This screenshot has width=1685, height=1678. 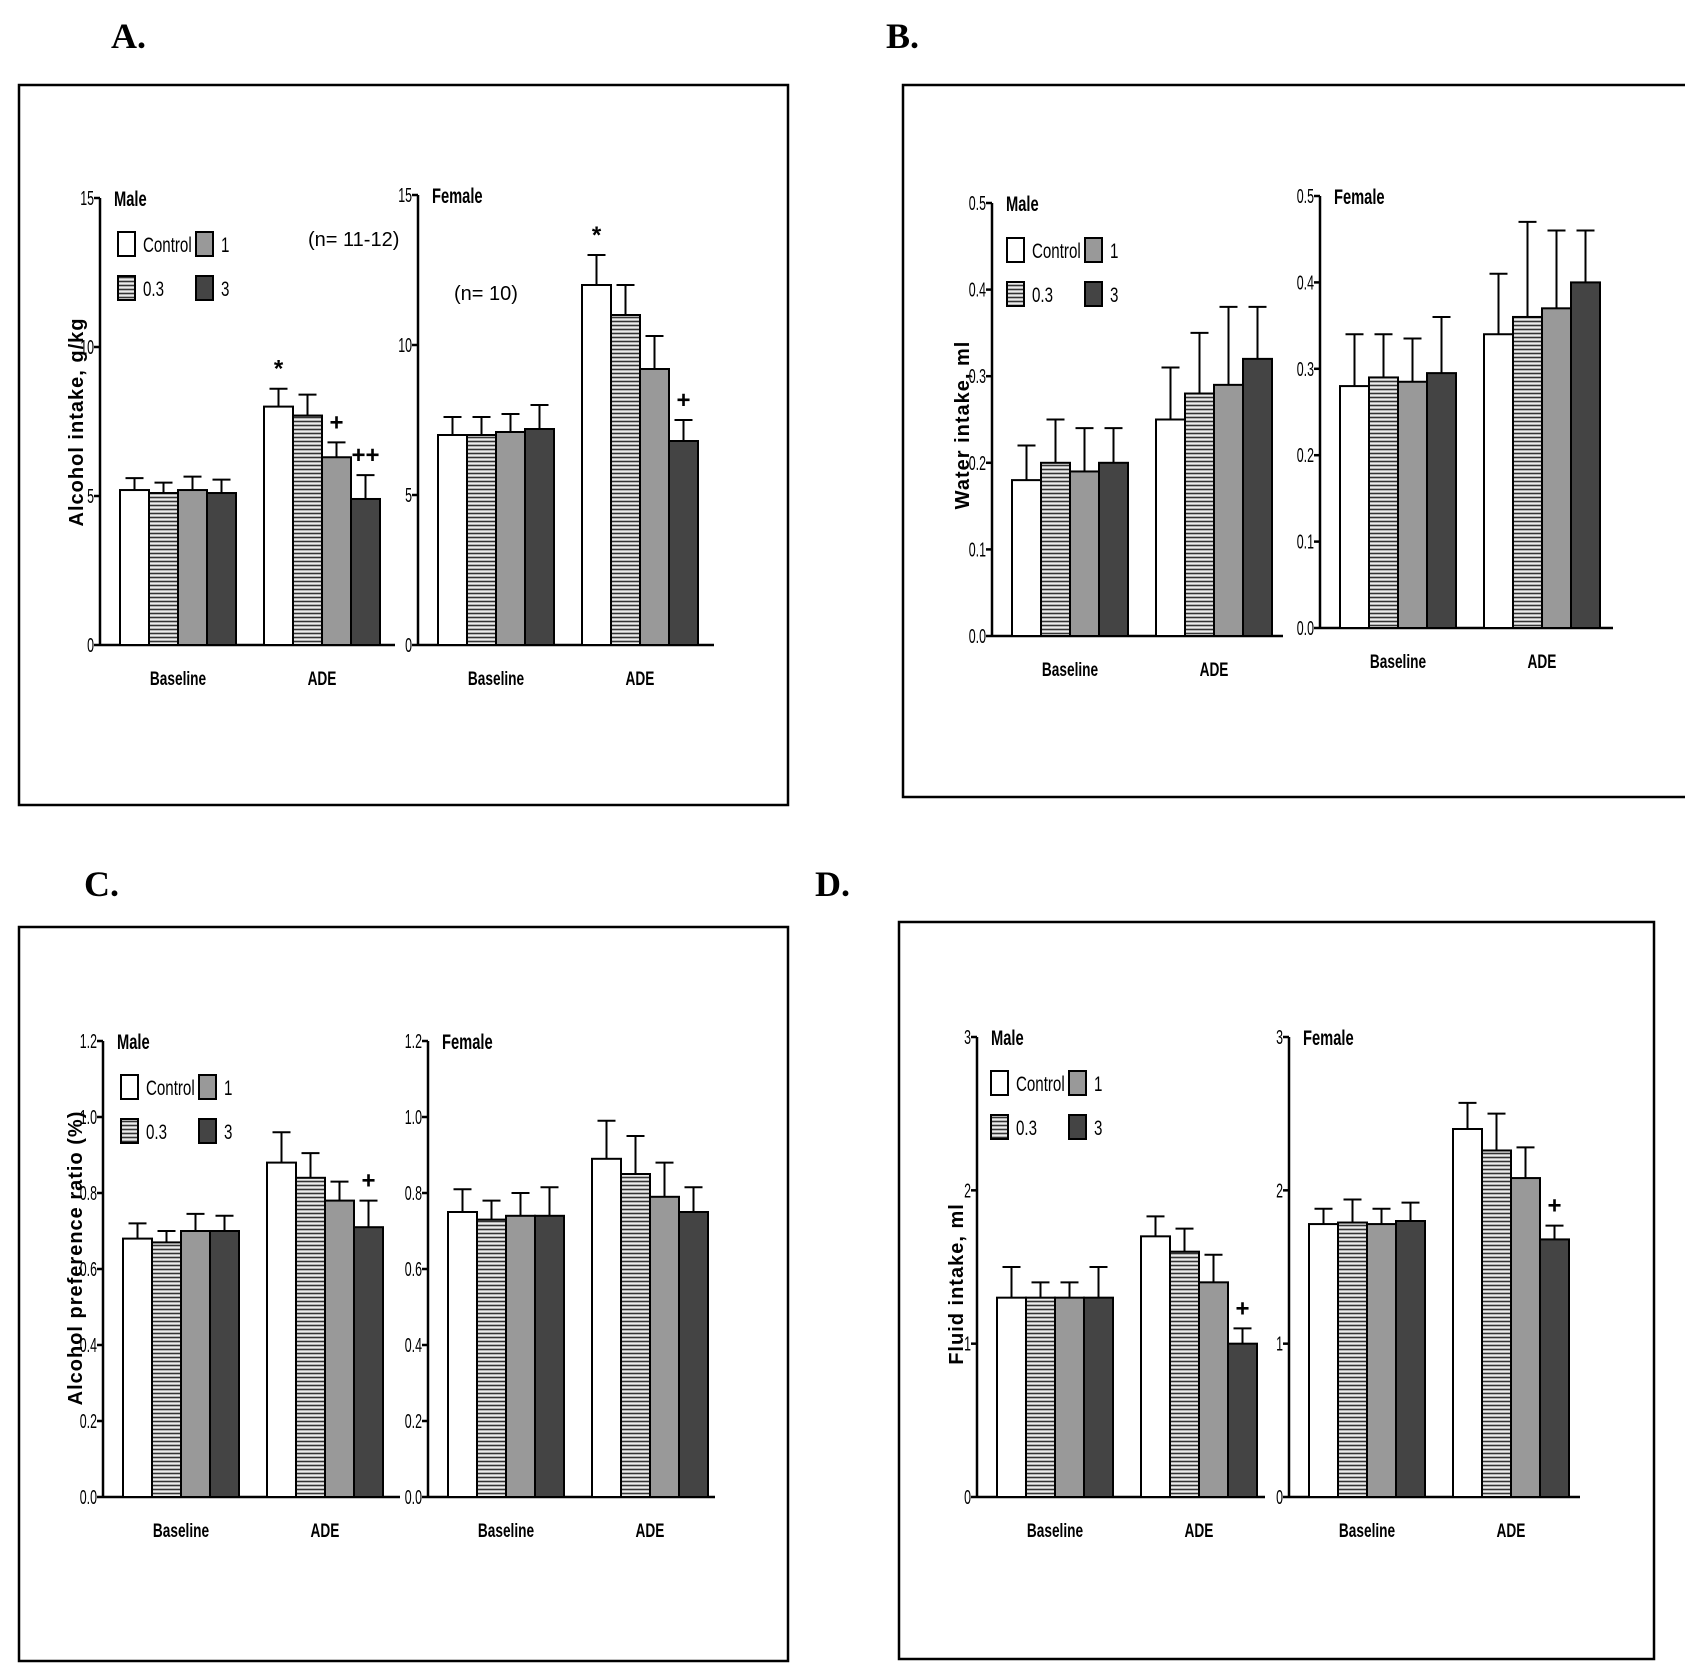 I want to click on panel-a-letter: A., so click(x=128, y=36).